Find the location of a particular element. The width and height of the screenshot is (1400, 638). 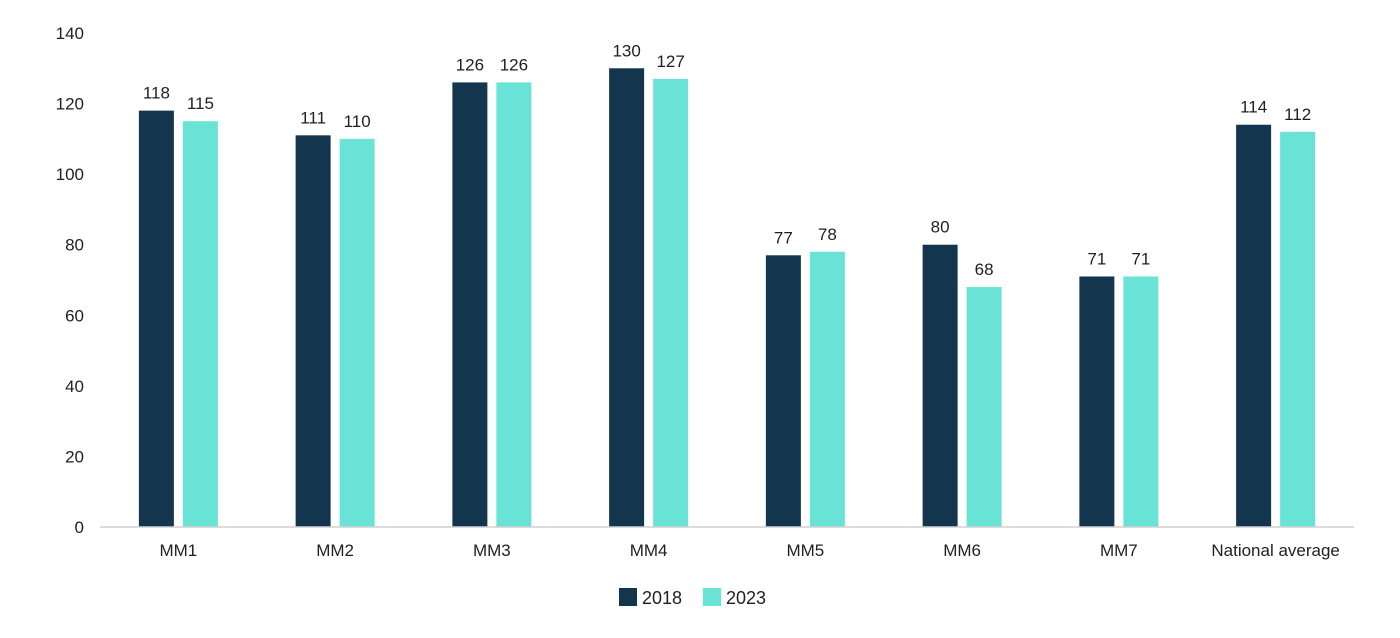

y-tick-label: 0 is located at coordinates (79, 527).